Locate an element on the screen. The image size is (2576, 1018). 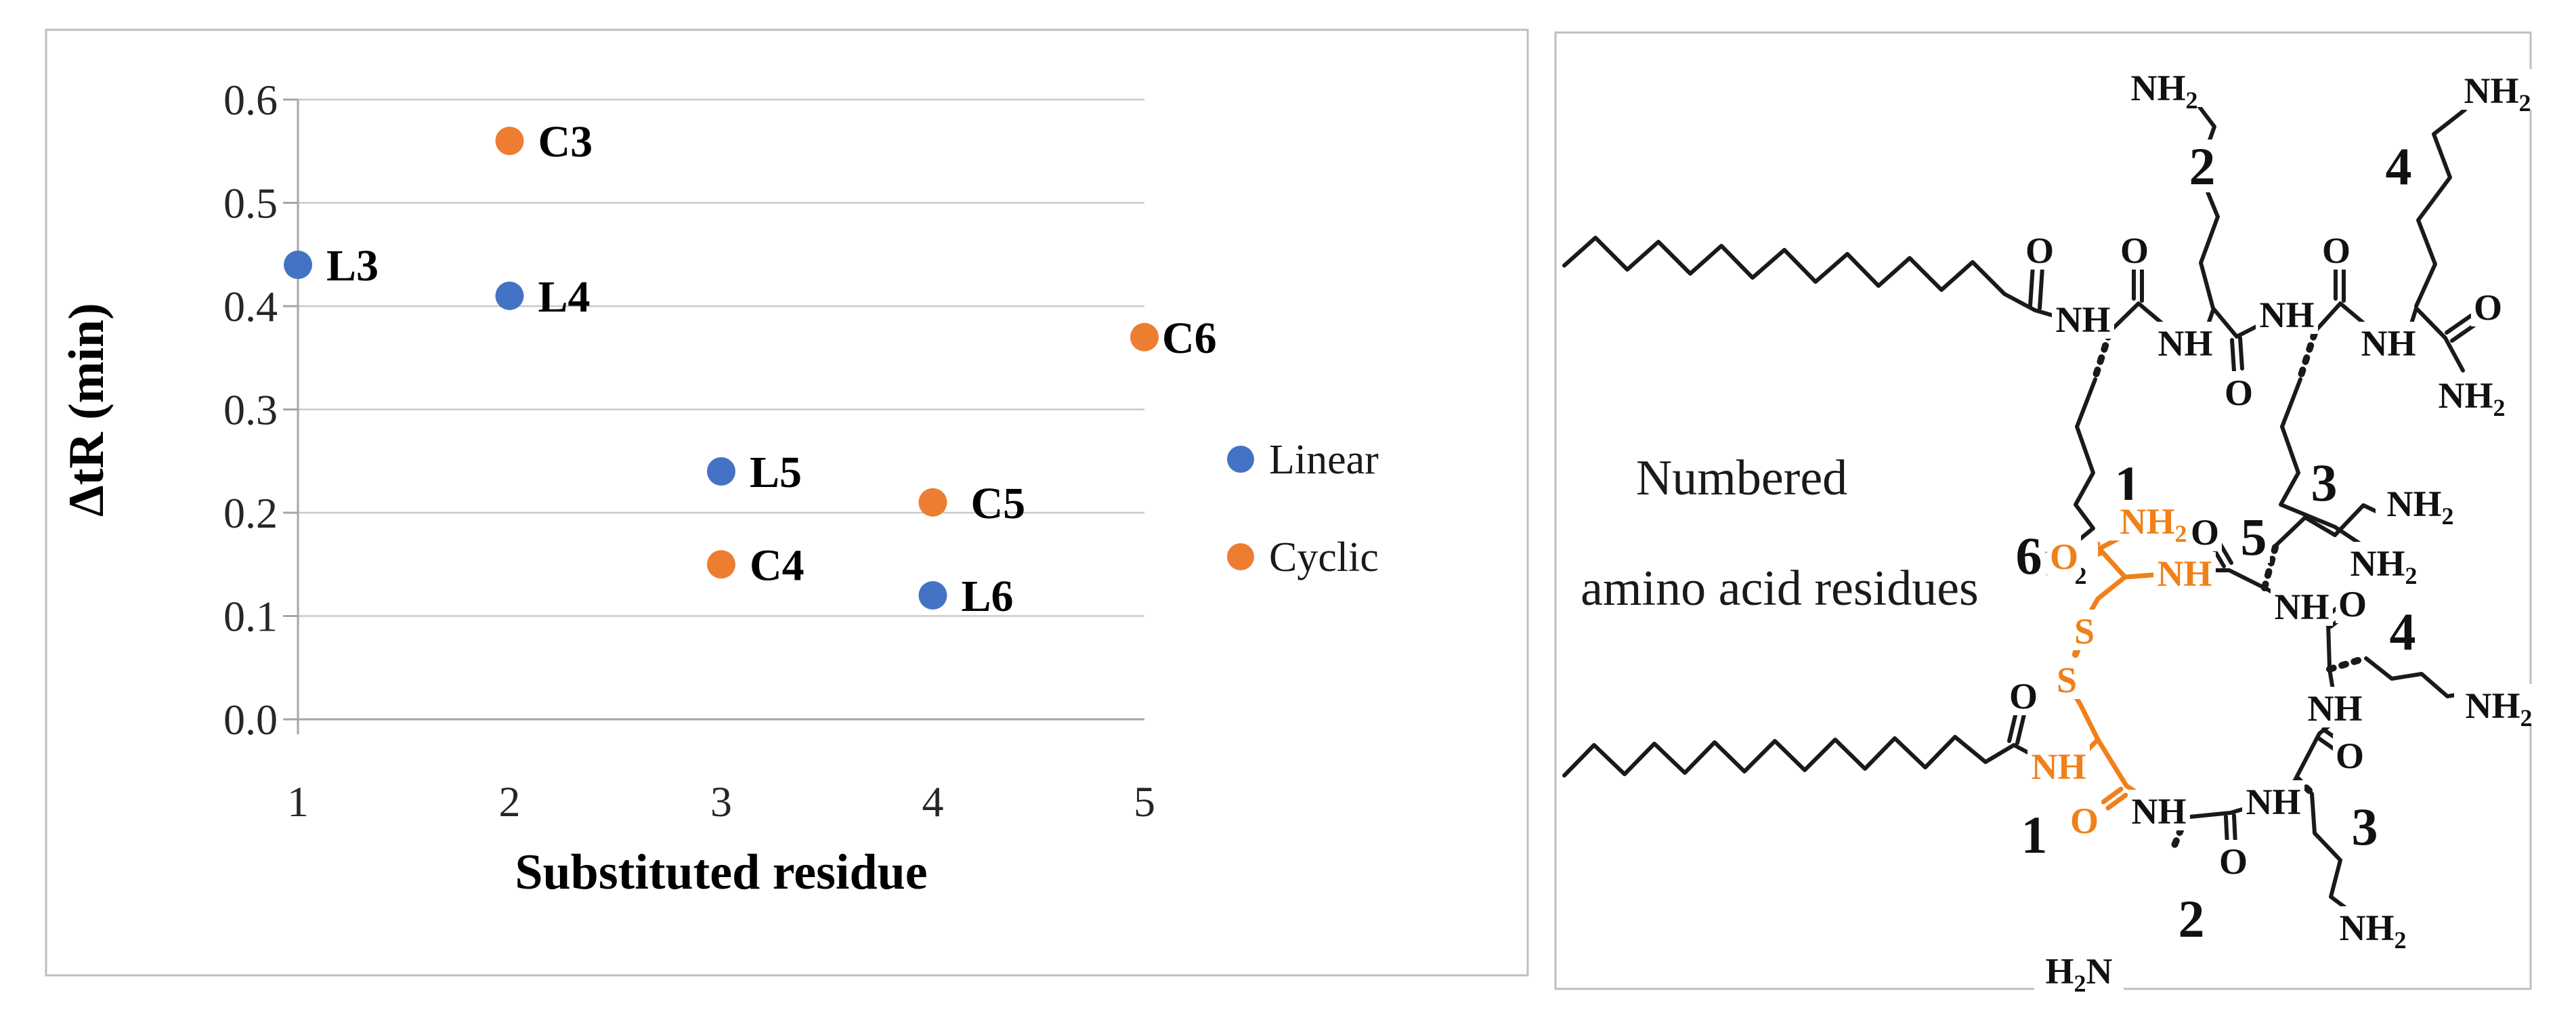
legend-marker-linear is located at coordinates (1240, 460).